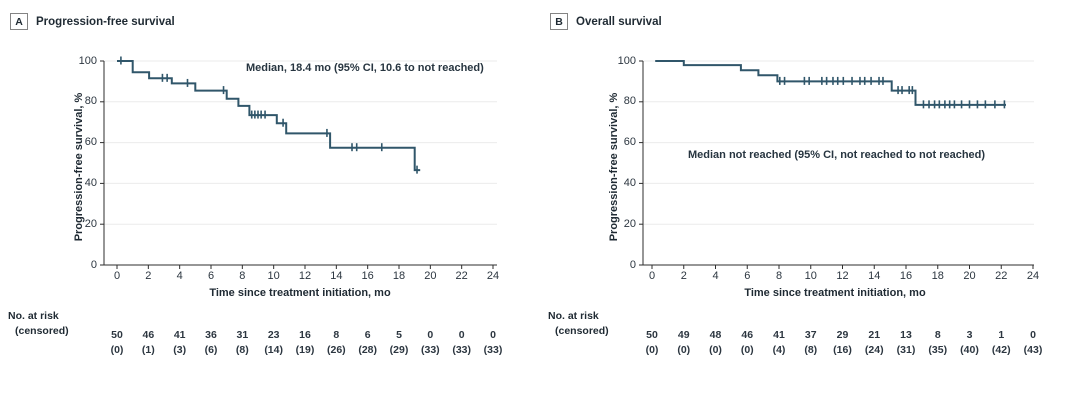 This screenshot has height=400, width=1080. I want to click on risk-count: 29, so click(842, 335).